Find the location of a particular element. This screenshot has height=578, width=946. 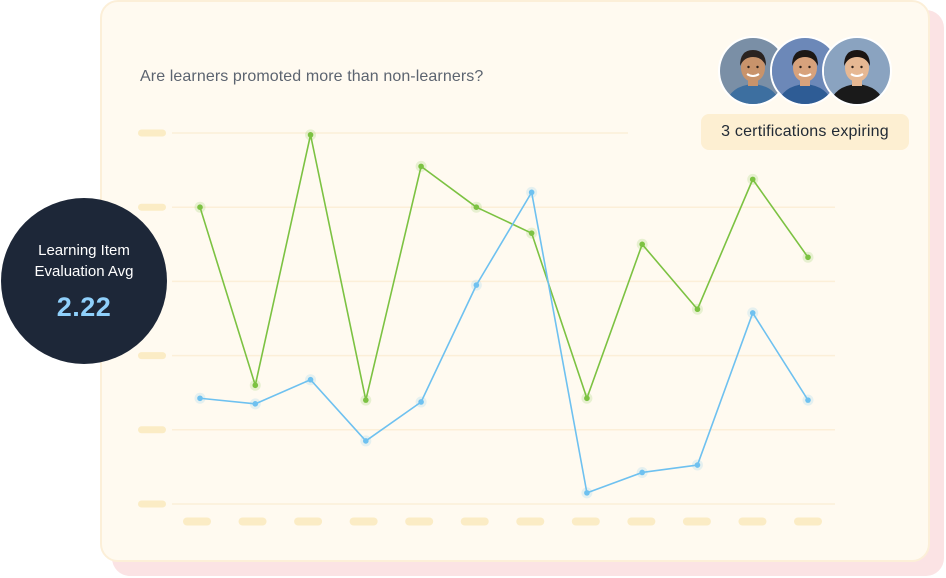

avatar-3-icon is located at coordinates (857, 71).